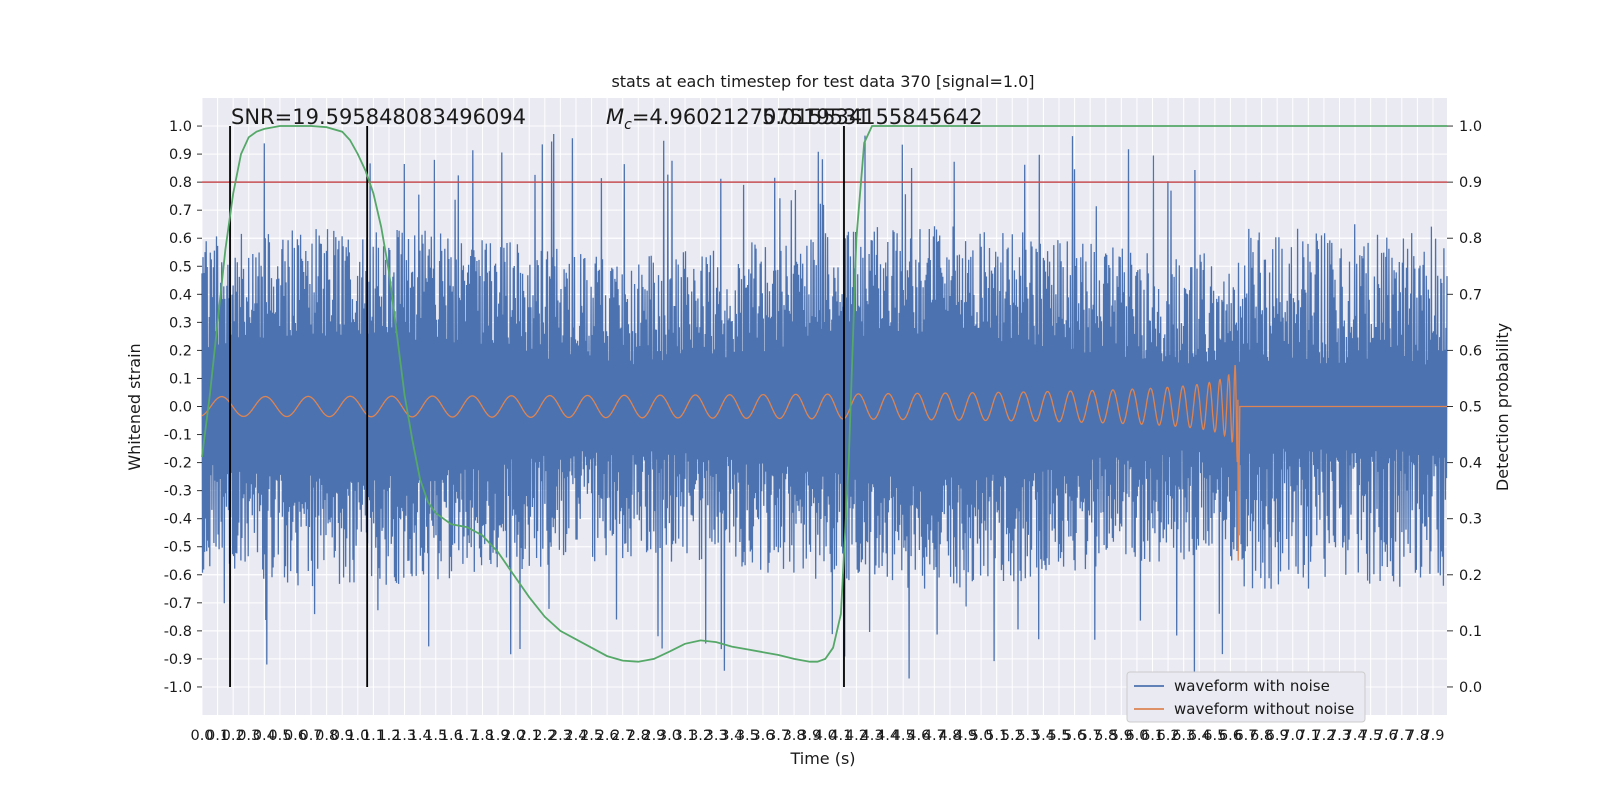 This screenshot has width=1600, height=800. I want to click on y-tick-label: 0.8, so click(180, 183).